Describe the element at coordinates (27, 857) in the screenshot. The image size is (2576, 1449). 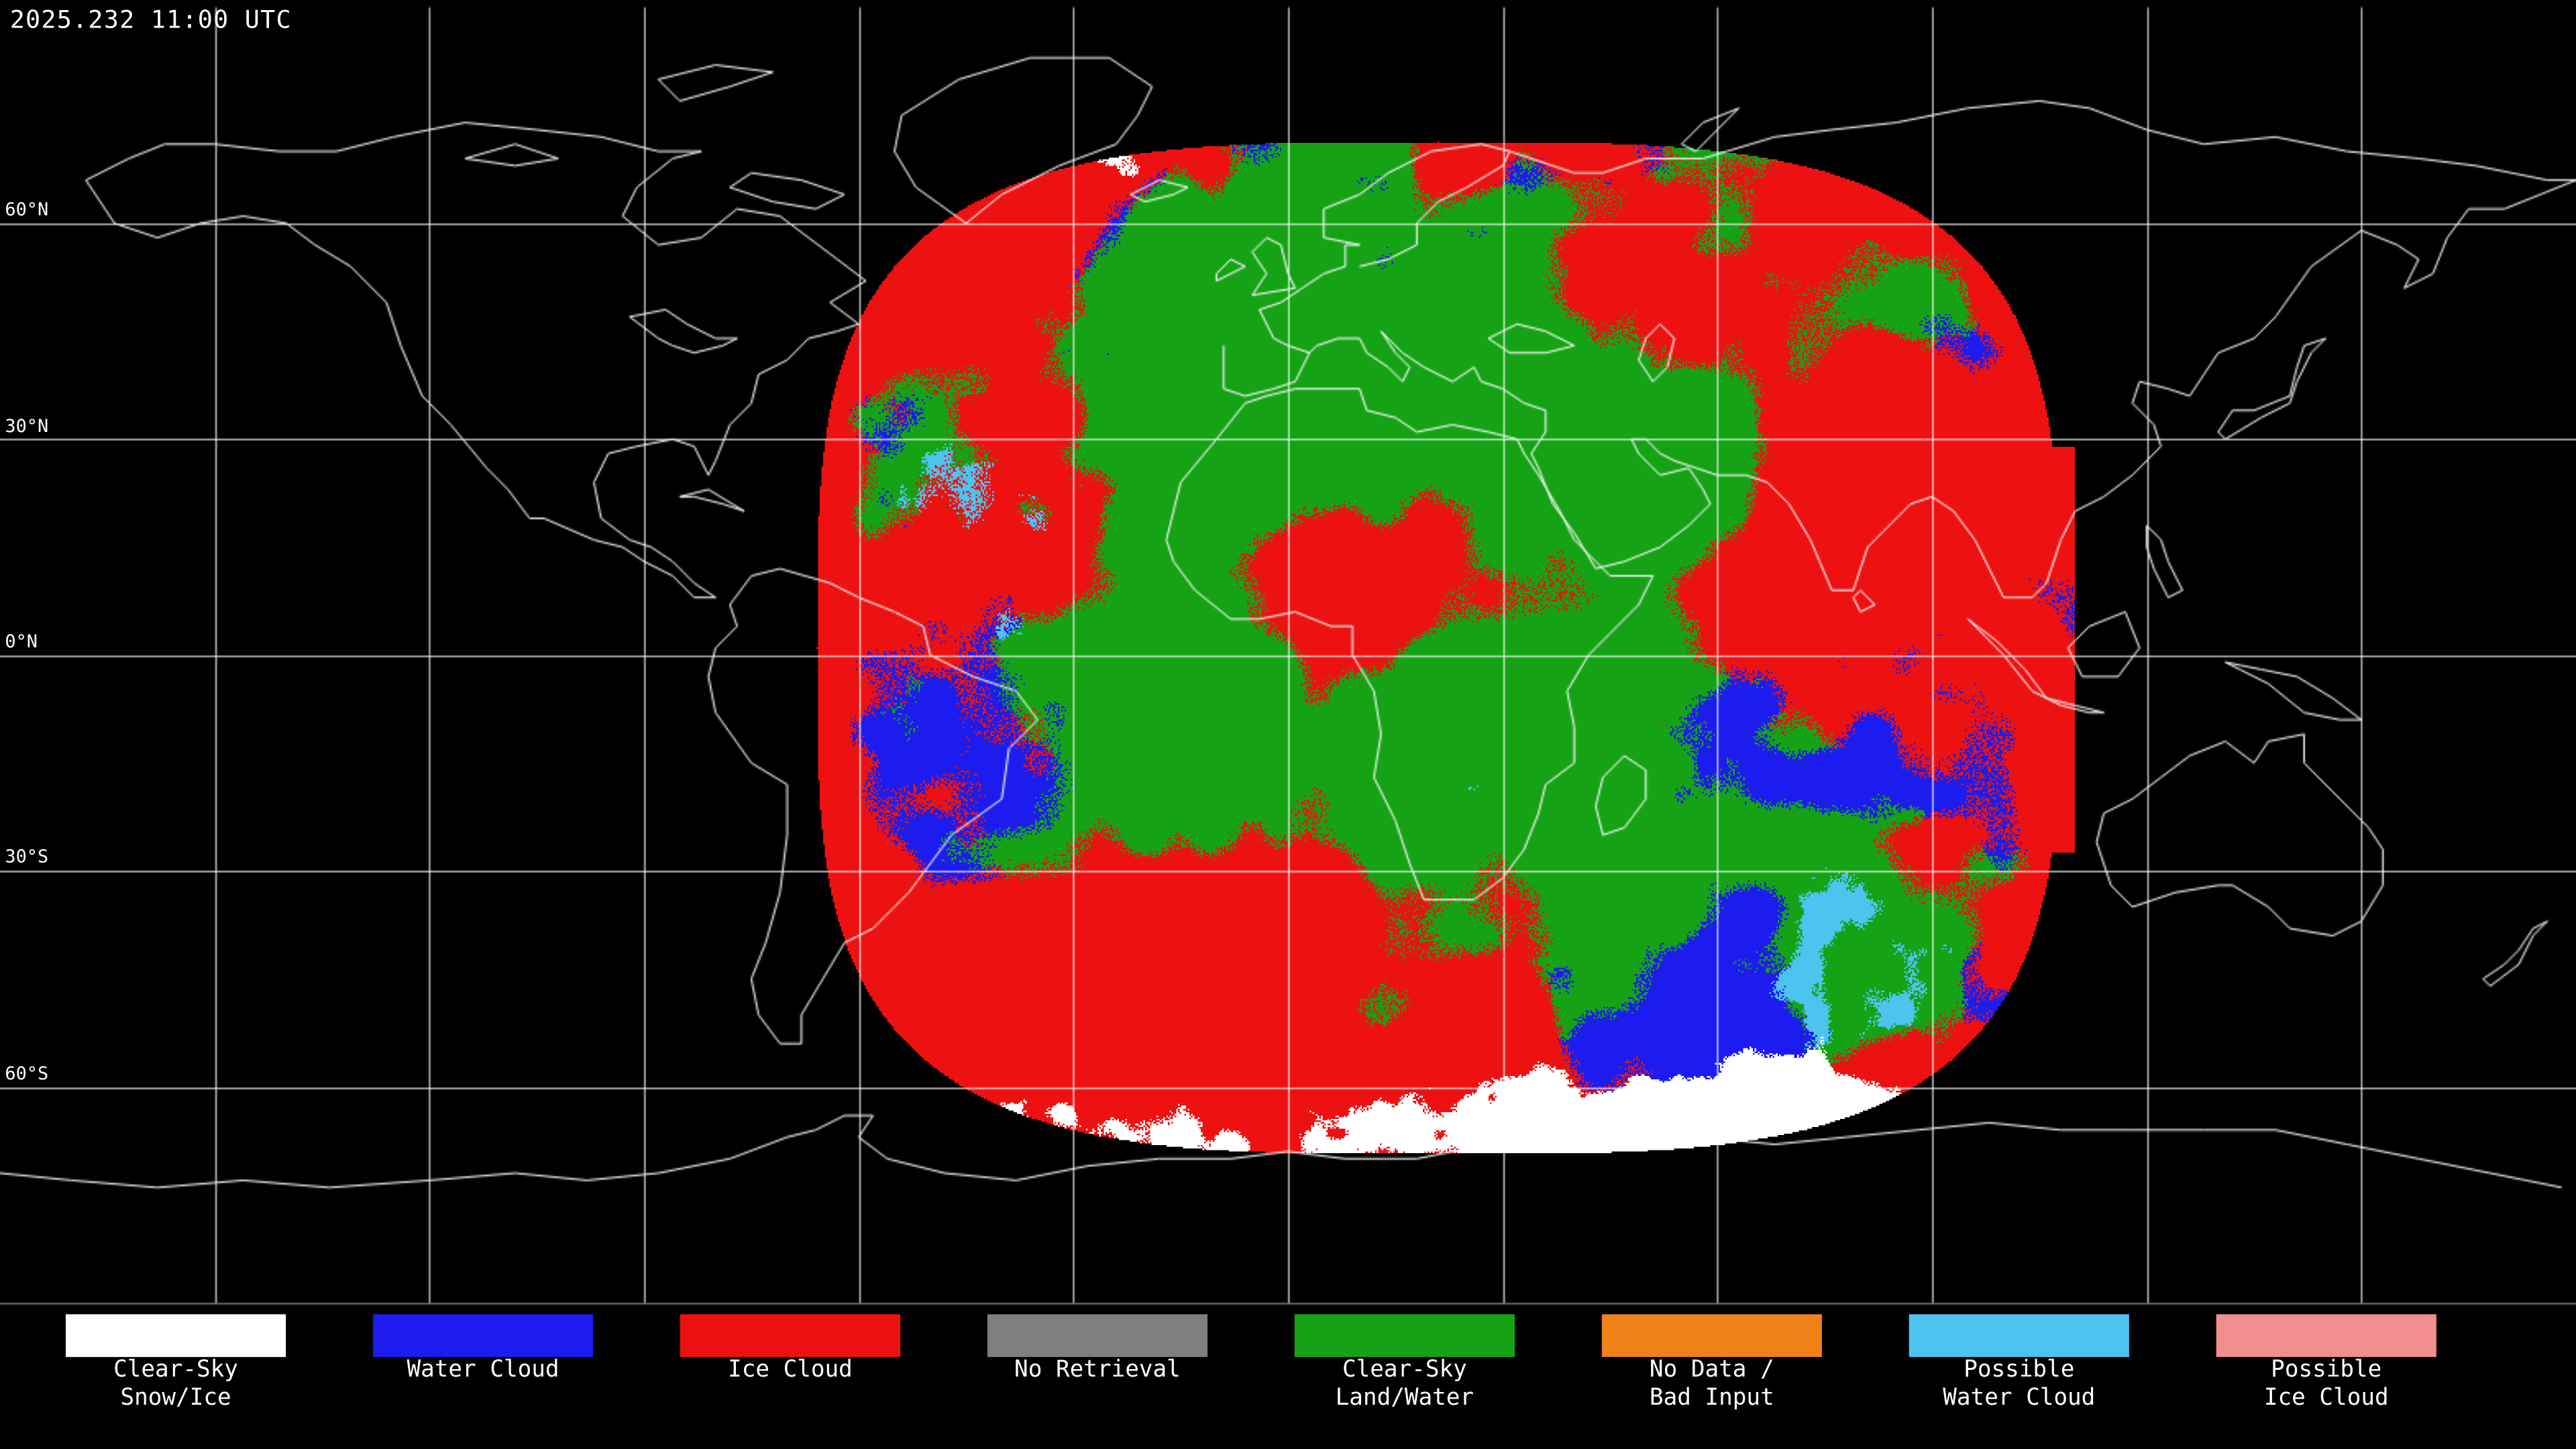
I see `latitude-label-30s: 30°S` at that location.